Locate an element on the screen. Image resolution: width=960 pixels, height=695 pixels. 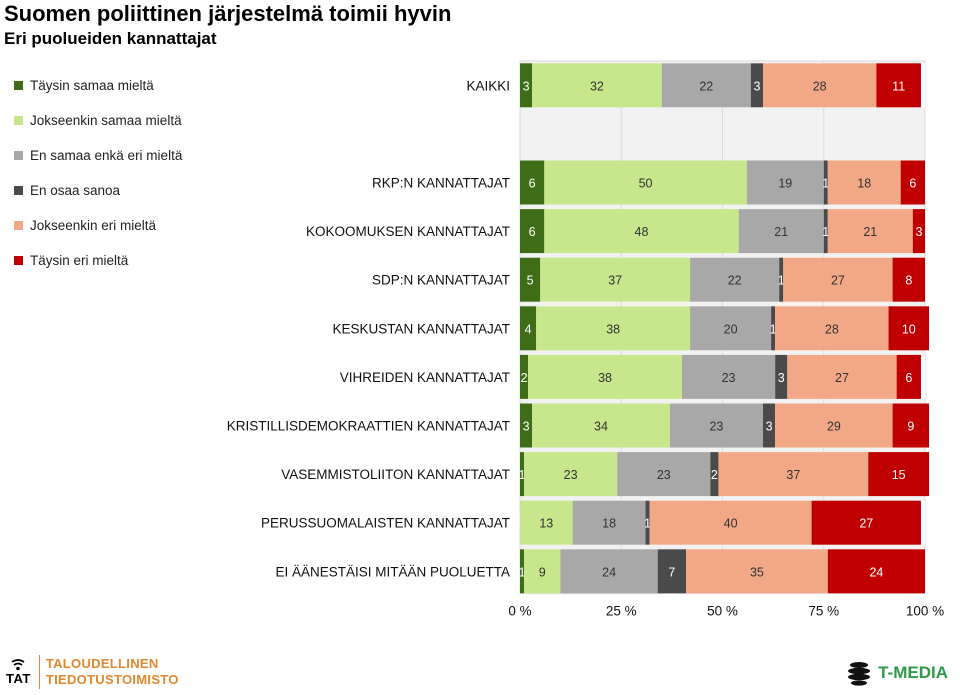
x-tick-label: 100 % is located at coordinates (925, 611).